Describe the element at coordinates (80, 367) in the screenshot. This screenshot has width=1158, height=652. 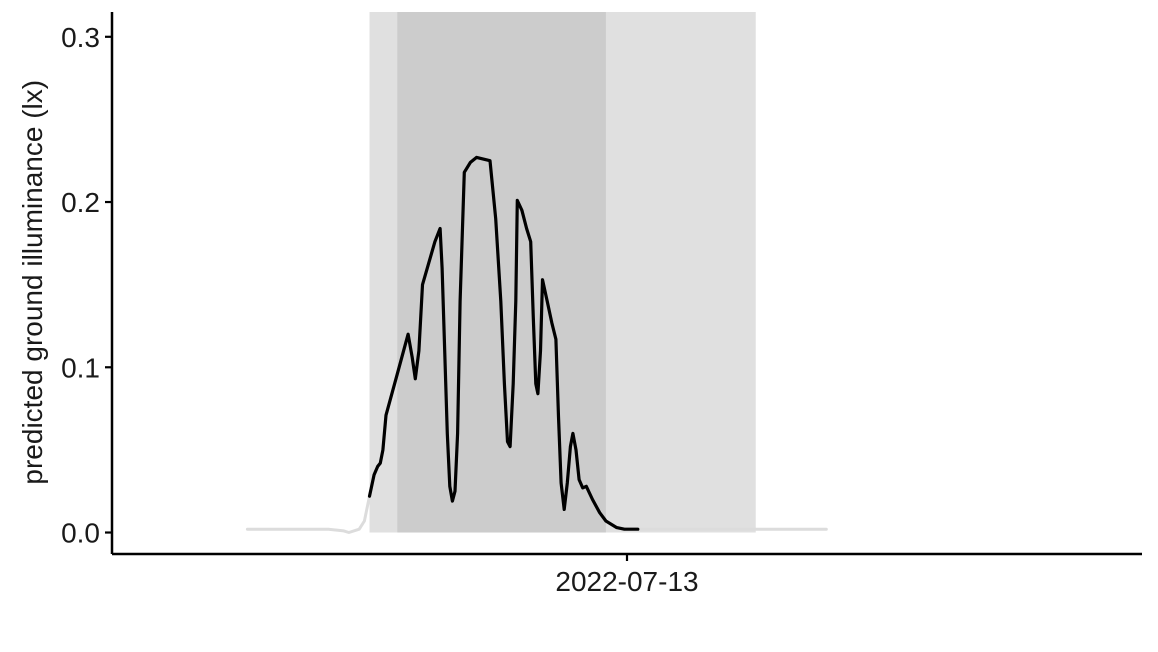
I see `y-tick-label: 0.1` at that location.